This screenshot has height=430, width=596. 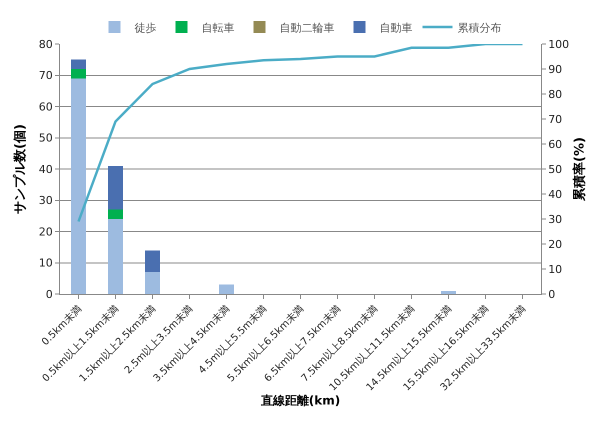 I want to click on y-tick-label: 40, so click(x=45, y=169).